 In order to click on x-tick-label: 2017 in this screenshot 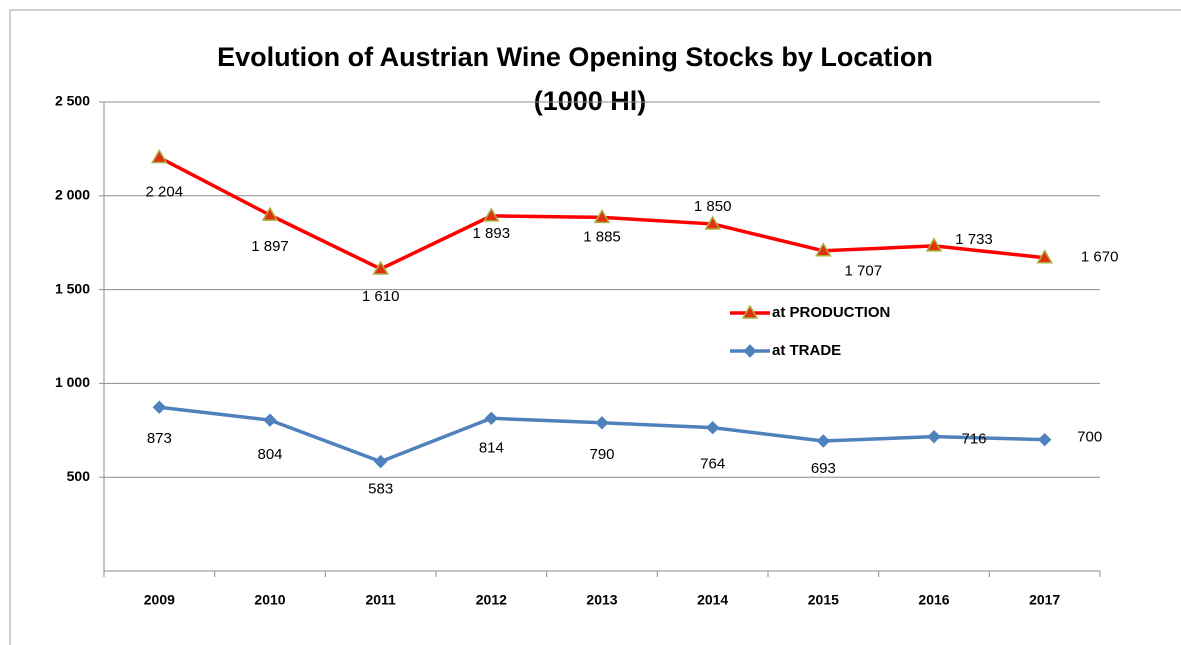, I will do `click(1044, 600)`.